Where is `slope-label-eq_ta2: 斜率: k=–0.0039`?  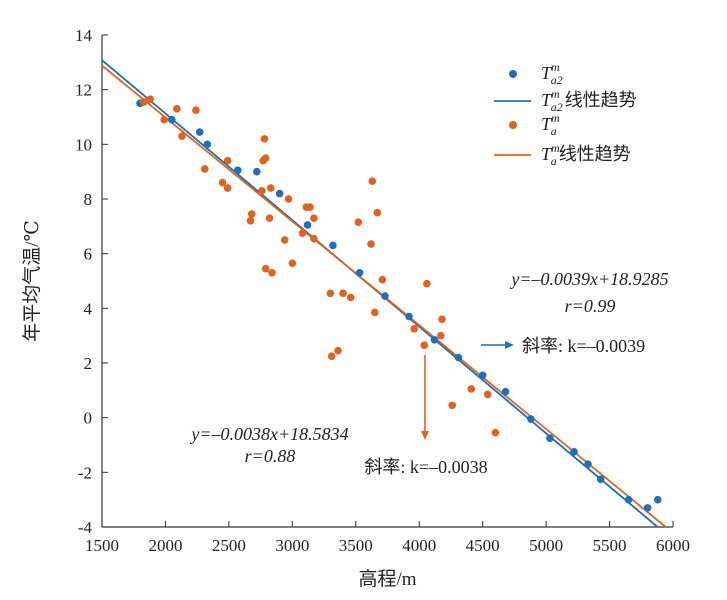 slope-label-eq_ta2: 斜率: k=–0.0039 is located at coordinates (583, 346).